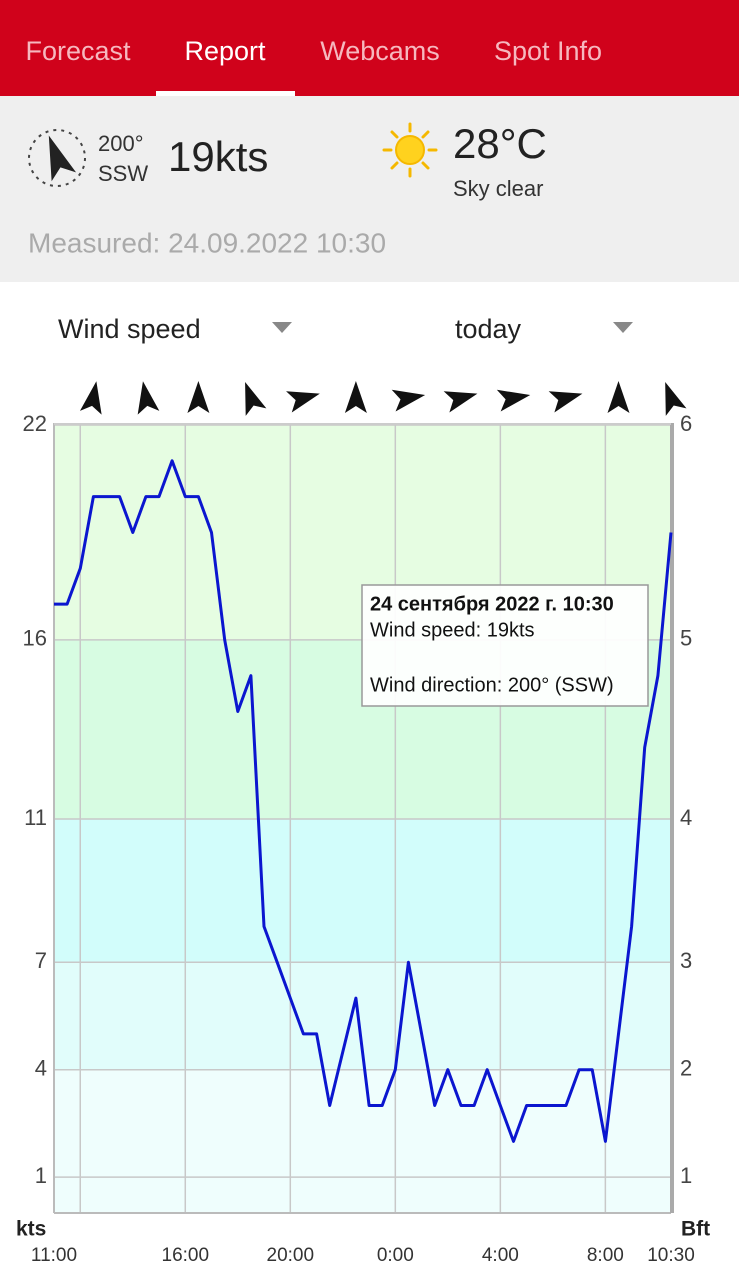  What do you see at coordinates (500, 1255) in the screenshot?
I see `x-tick-label: 4:00` at bounding box center [500, 1255].